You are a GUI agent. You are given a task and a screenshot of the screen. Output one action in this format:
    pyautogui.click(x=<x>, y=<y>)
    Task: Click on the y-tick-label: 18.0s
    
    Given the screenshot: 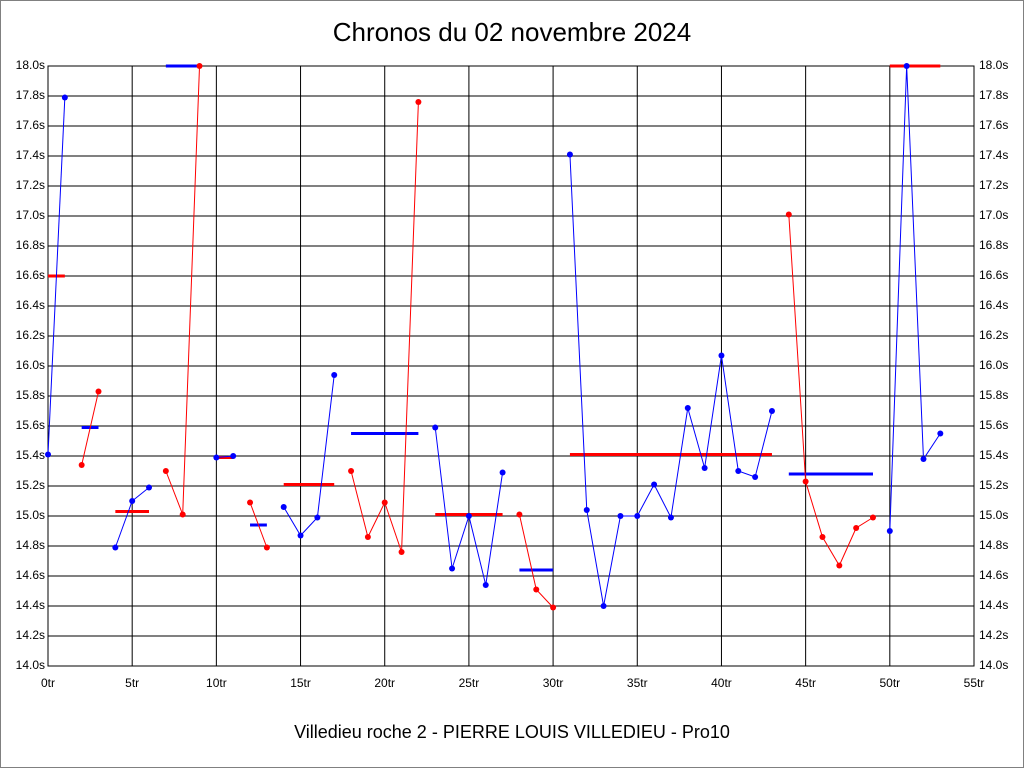 What is the action you would take?
    pyautogui.click(x=30, y=65)
    